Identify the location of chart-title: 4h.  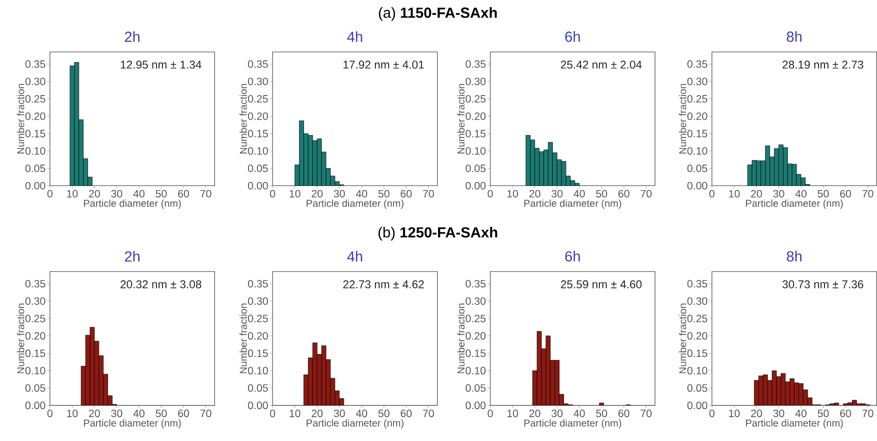
(354, 256).